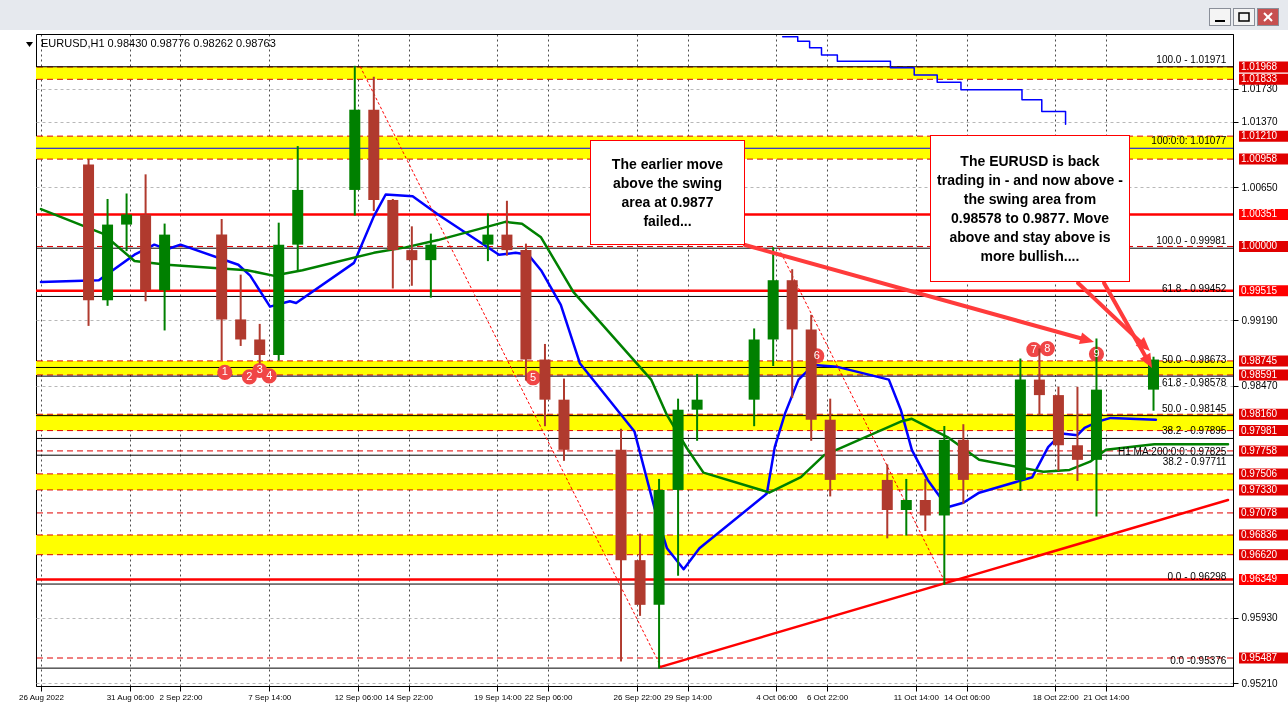  What do you see at coordinates (967, 697) in the screenshot?
I see `x-tick-label: 14 Oct 06:00` at bounding box center [967, 697].